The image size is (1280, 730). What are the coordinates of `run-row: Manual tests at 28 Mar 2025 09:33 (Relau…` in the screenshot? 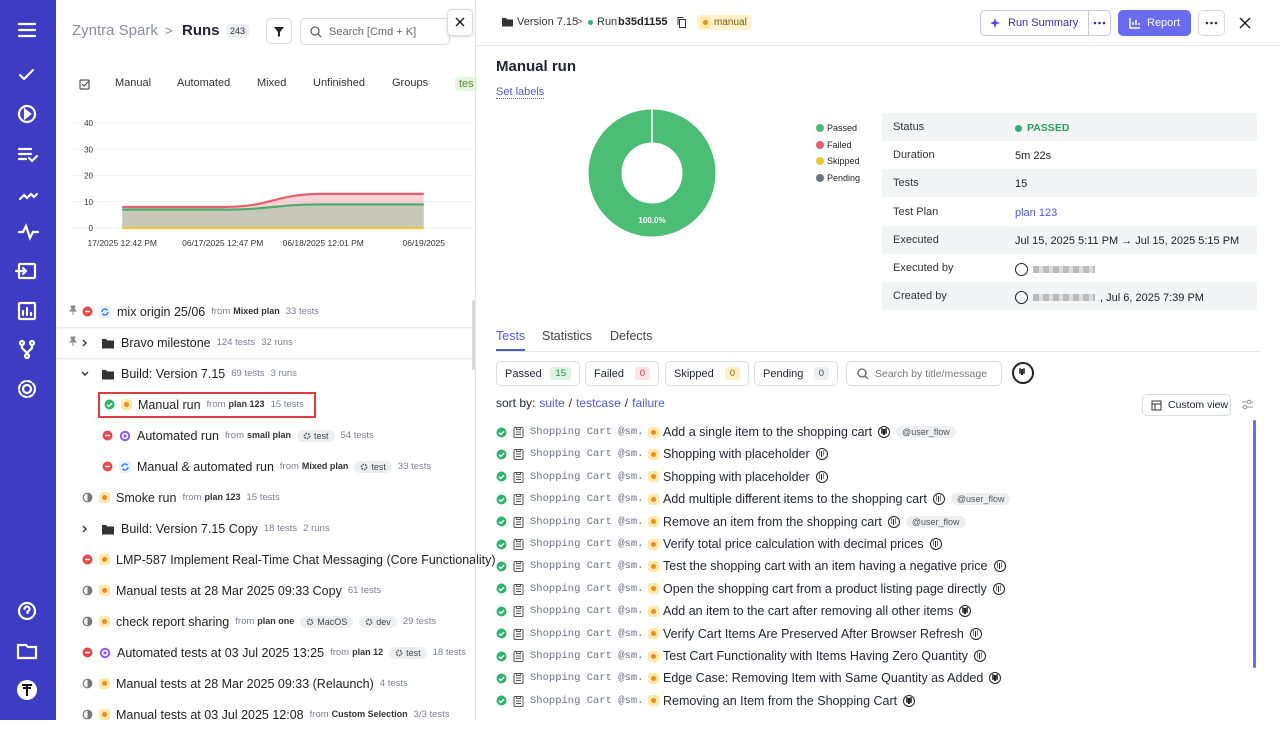 It's located at (264, 683).